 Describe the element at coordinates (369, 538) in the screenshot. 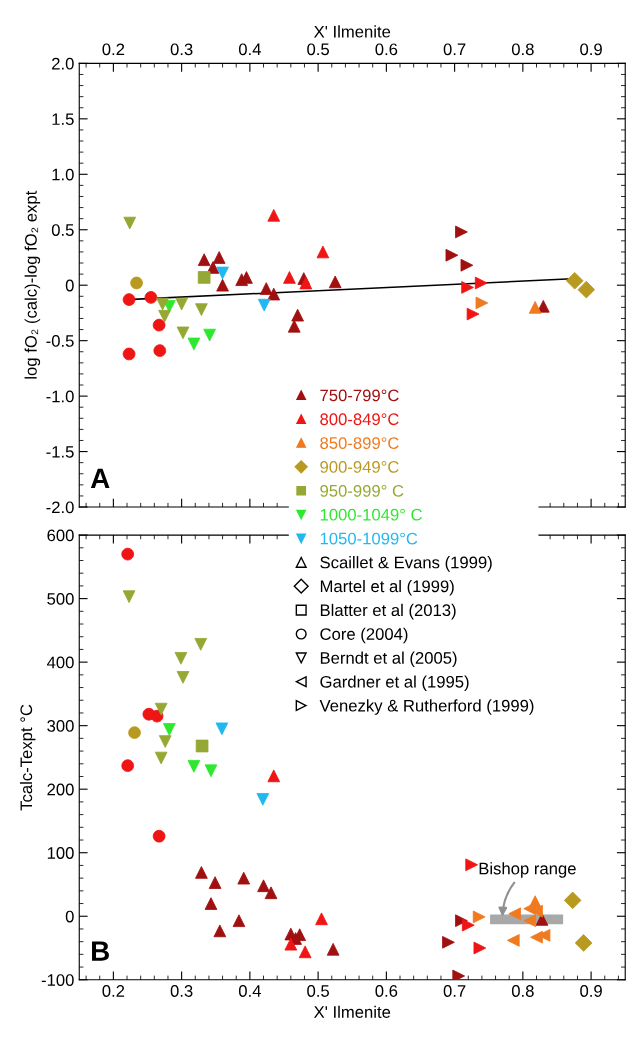

I see `legend-label: 1050-1099°C` at that location.